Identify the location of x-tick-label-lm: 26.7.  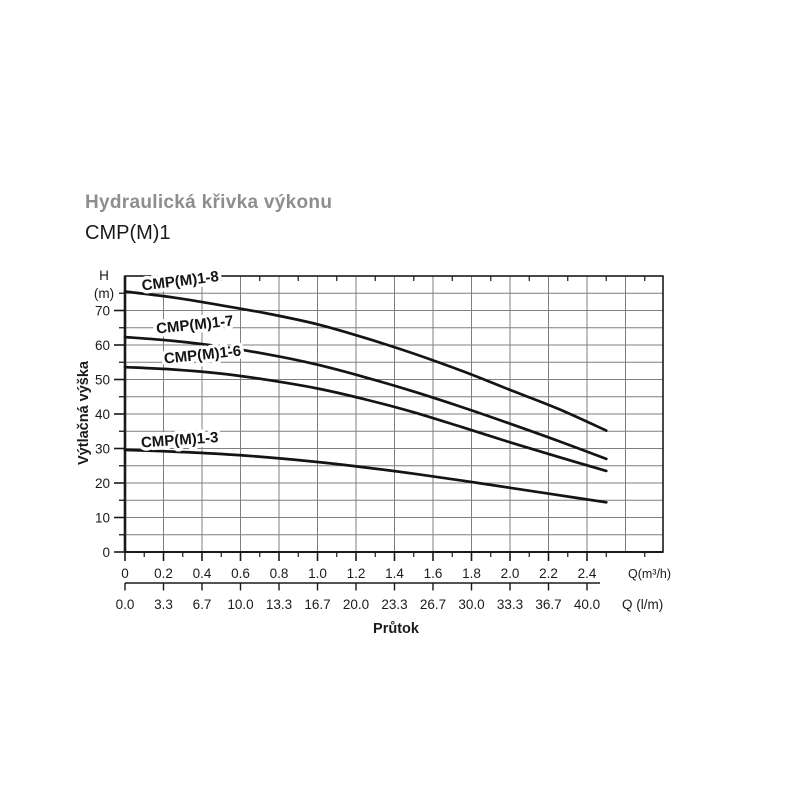
(433, 604).